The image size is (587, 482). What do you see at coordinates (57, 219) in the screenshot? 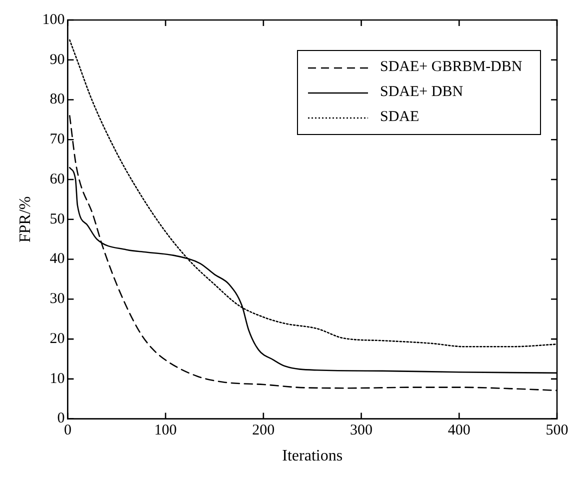
I see `y-tick-label: 50` at bounding box center [57, 219].